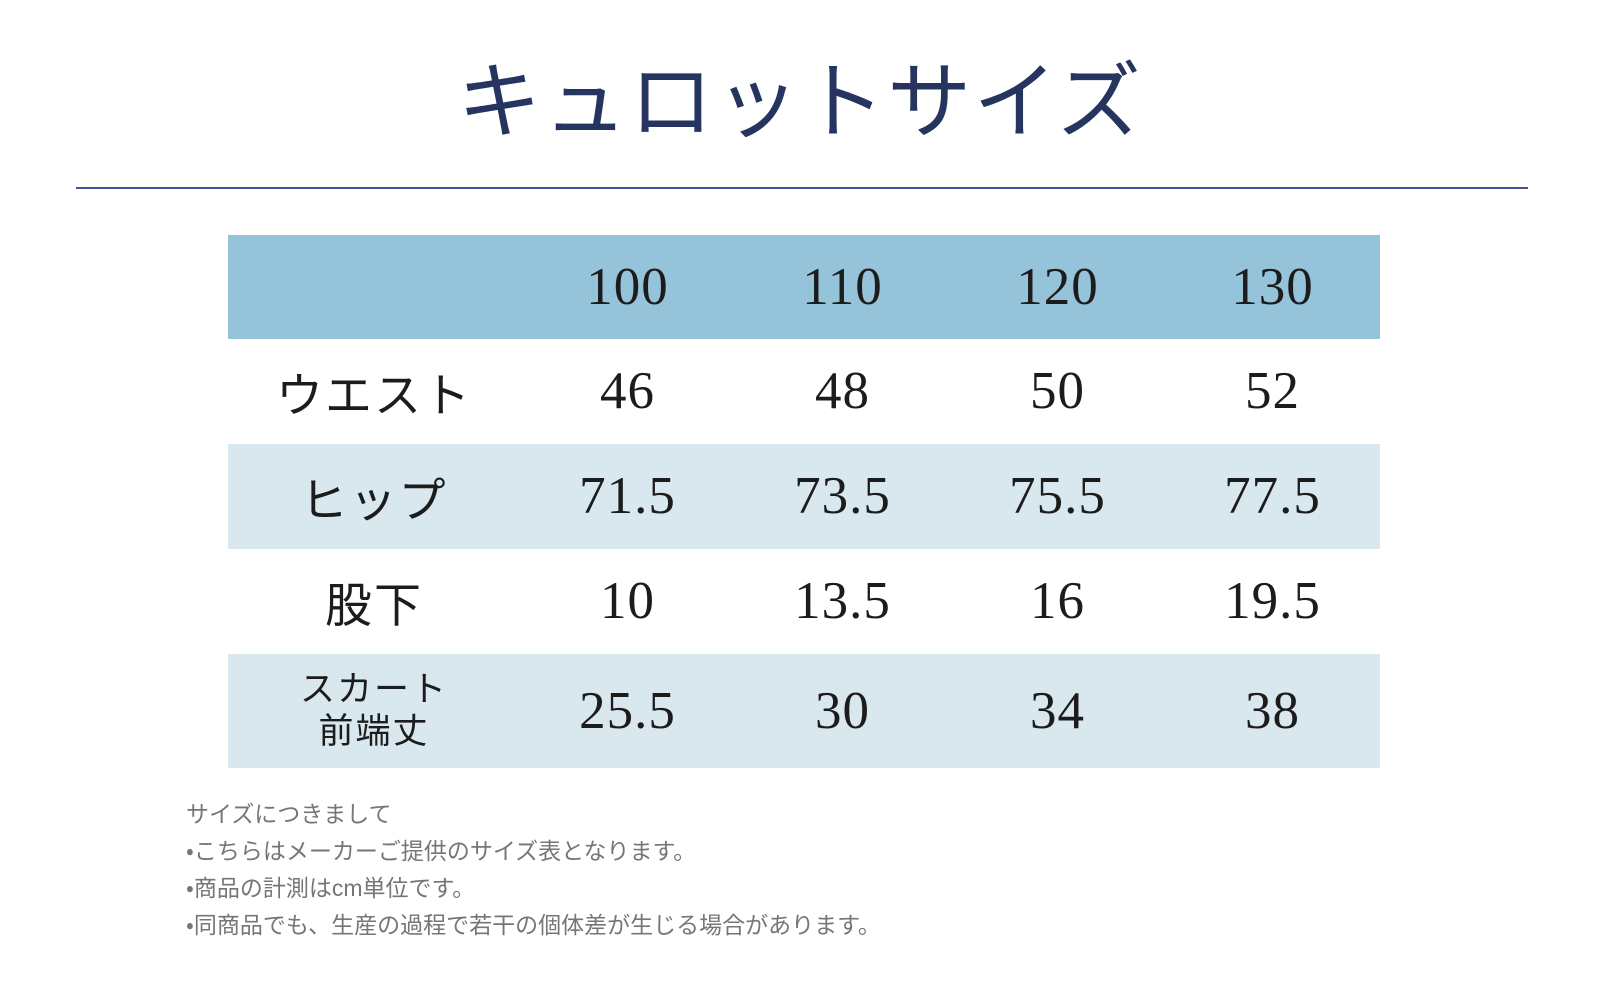  I want to click on header-size-100: 100, so click(627, 286).